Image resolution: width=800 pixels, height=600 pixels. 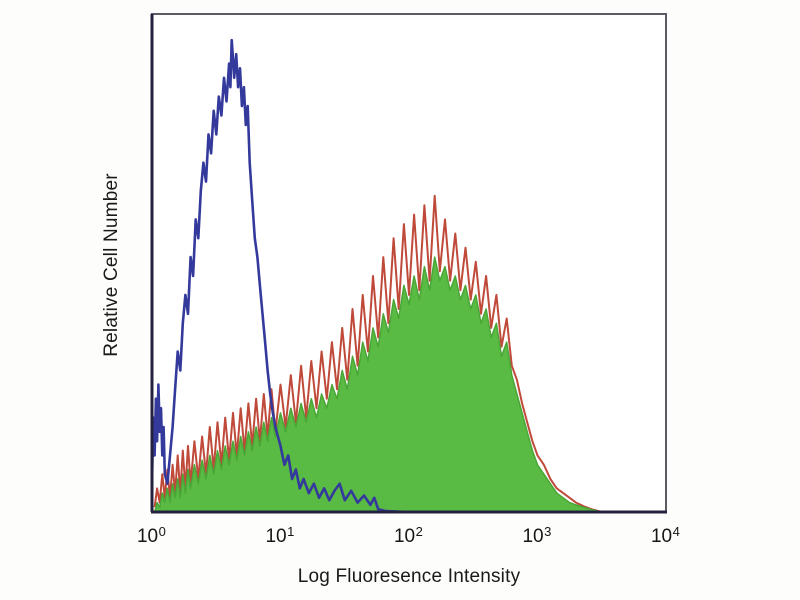 I want to click on x-tick-label-10e0: 10⁰, so click(x=151, y=535).